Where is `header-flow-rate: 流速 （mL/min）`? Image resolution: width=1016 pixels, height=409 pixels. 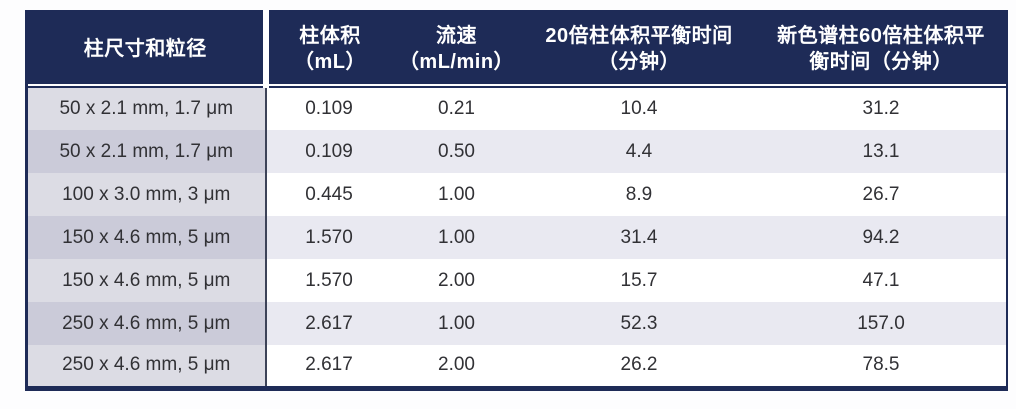 header-flow-rate: 流速 （mL/min） is located at coordinates (456, 49).